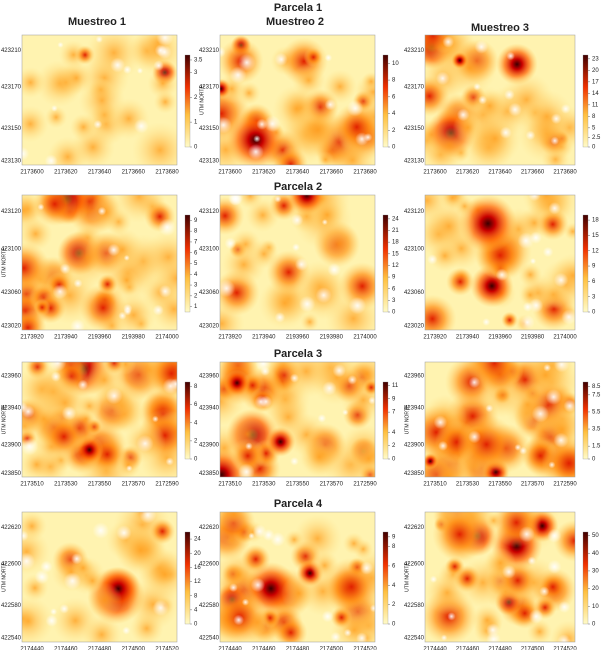  What do you see at coordinates (594, 117) in the screenshot?
I see `colorbar-tick-label: 8` at bounding box center [594, 117].